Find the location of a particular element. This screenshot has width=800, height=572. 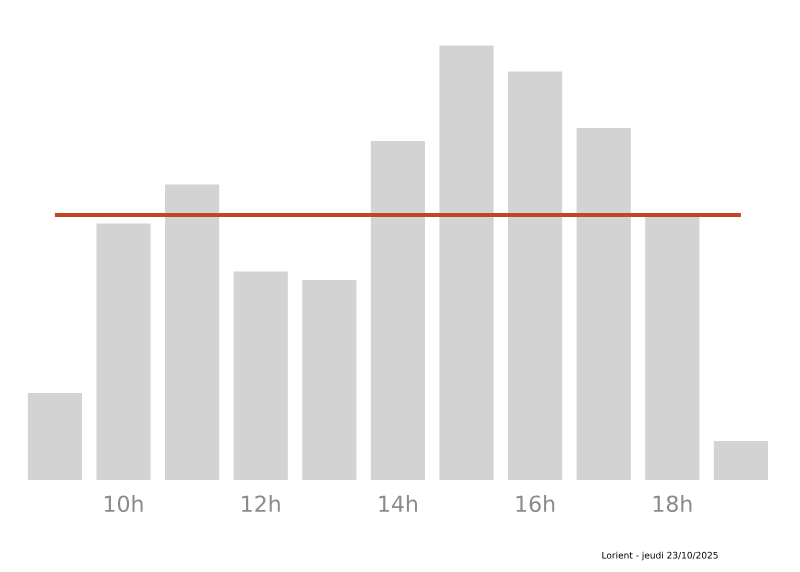

x-tick-label: 12h is located at coordinates (261, 503).